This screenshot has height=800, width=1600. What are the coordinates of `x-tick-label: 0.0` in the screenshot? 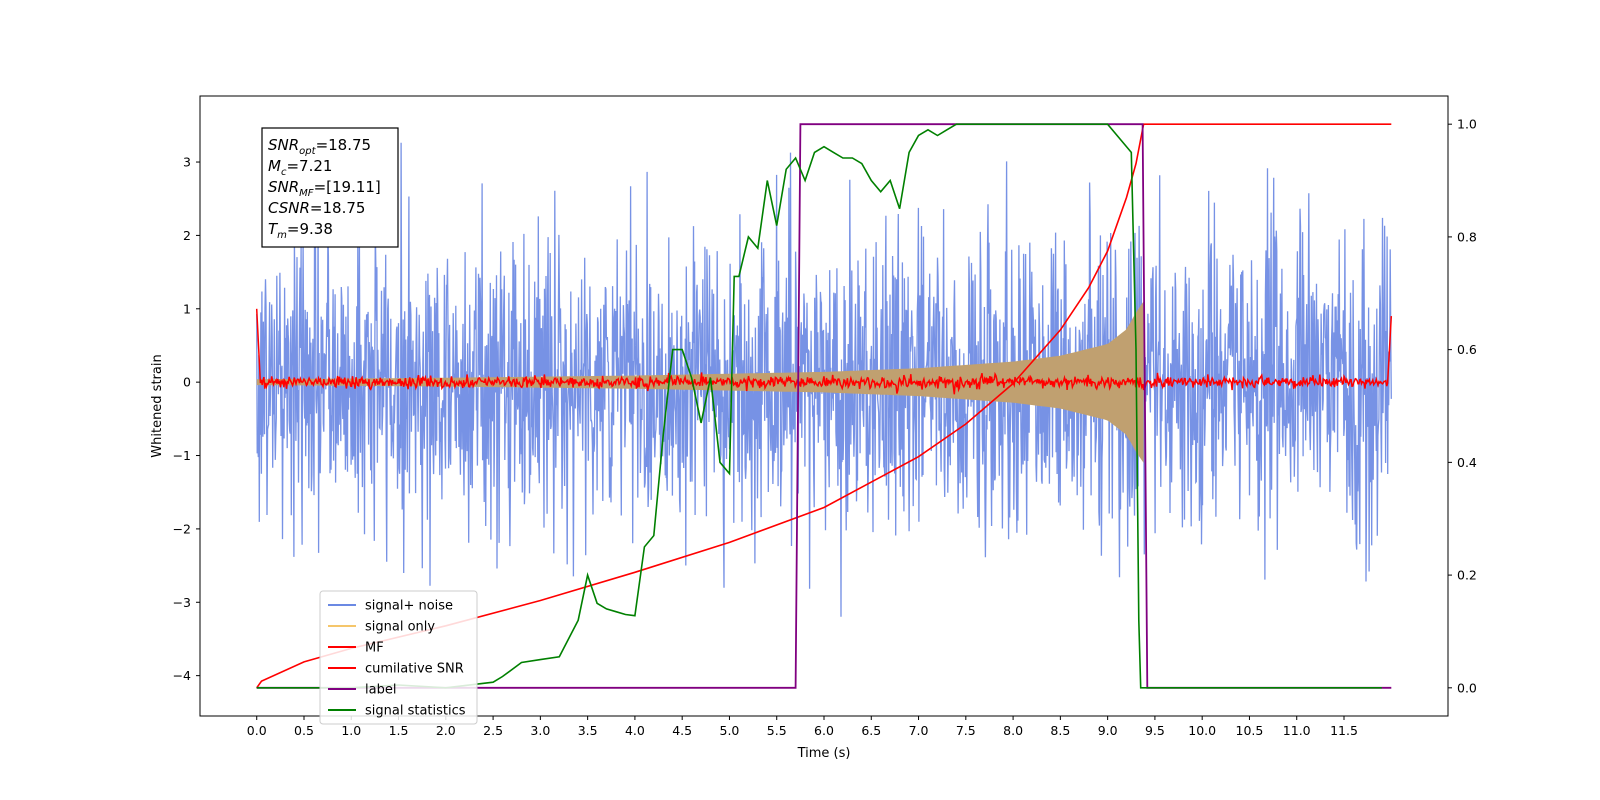 It's located at (257, 730).